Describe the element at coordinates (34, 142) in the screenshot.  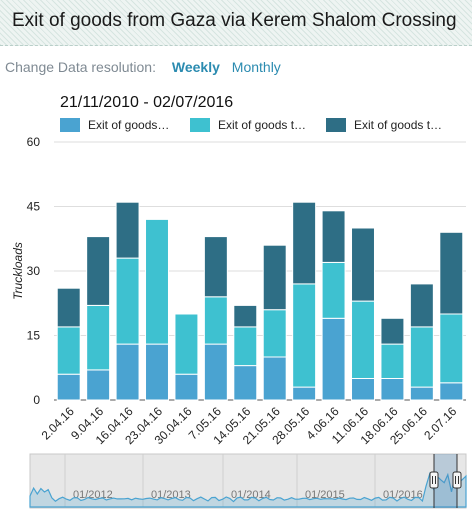
I see `y-tick-label: 60` at that location.